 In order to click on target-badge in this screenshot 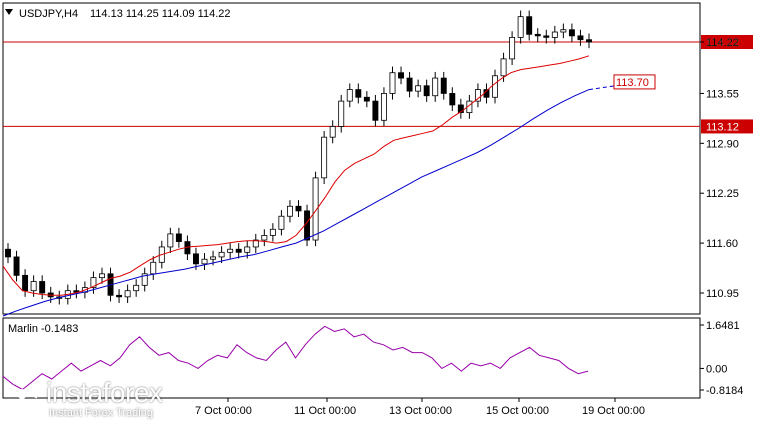, I will do `click(634, 82)`.